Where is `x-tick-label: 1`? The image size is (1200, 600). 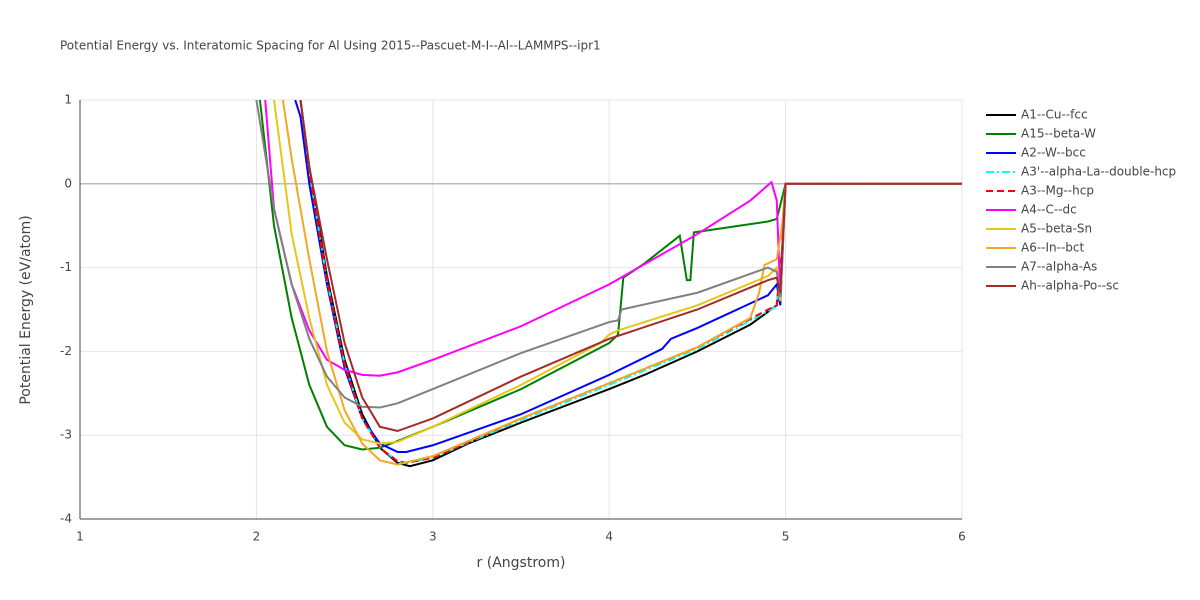 x-tick-label: 1 is located at coordinates (80, 537).